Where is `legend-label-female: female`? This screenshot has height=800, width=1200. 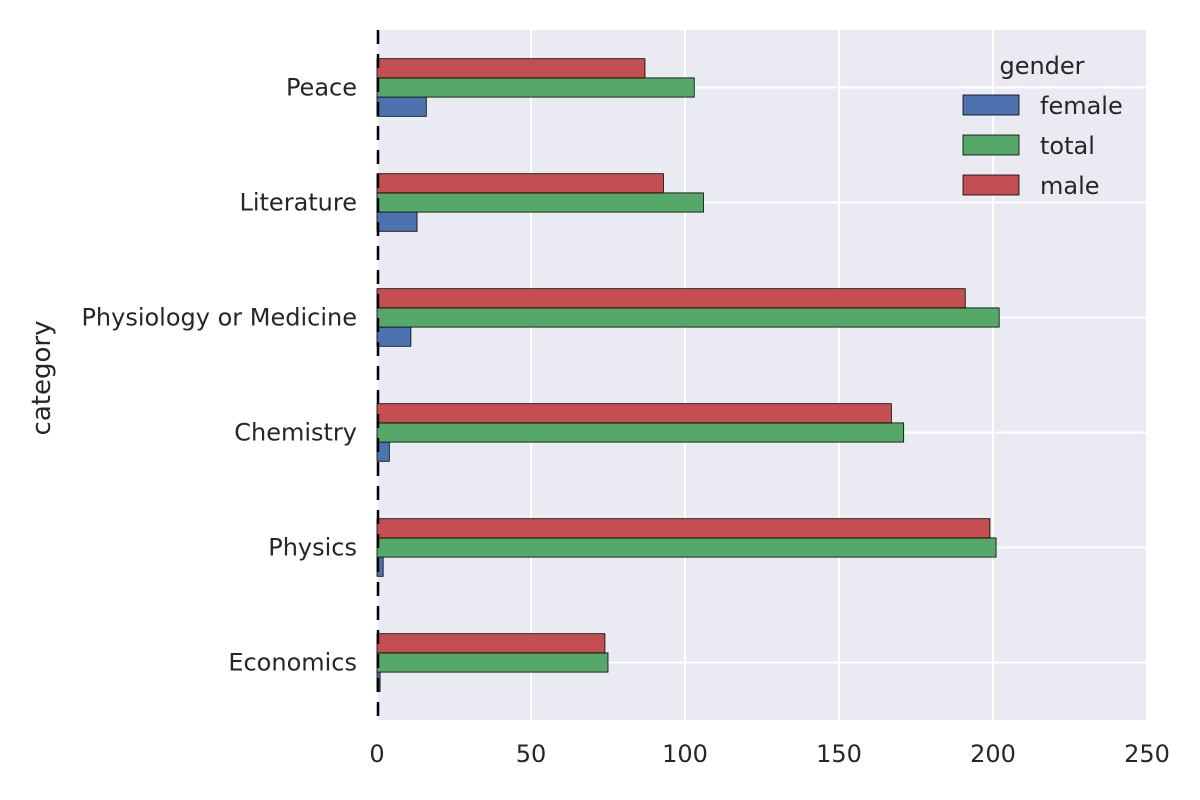
legend-label-female: female is located at coordinates (1081, 106).